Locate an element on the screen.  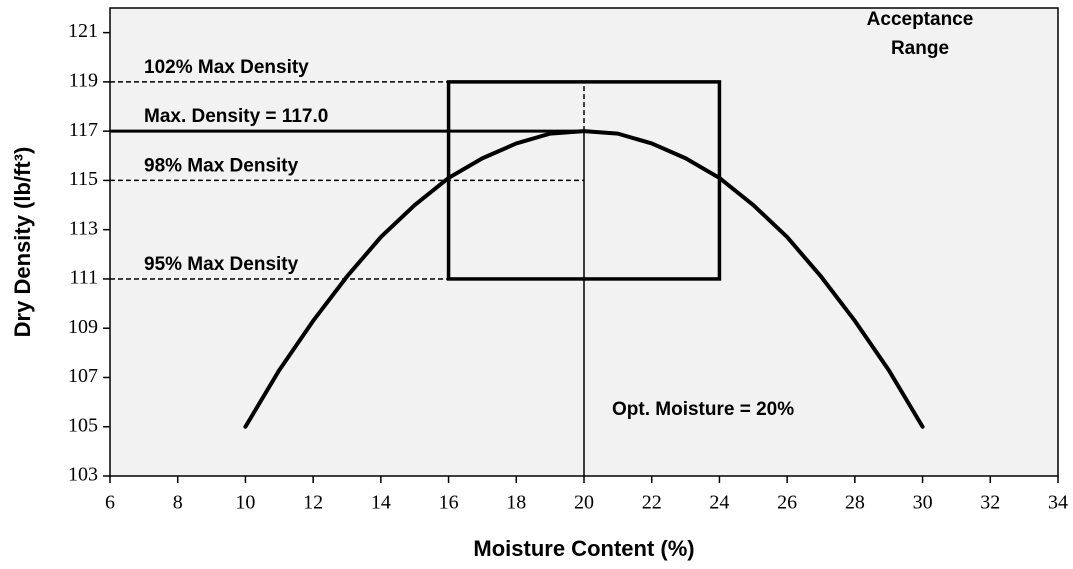
x-tick-label: 12 is located at coordinates (313, 503).